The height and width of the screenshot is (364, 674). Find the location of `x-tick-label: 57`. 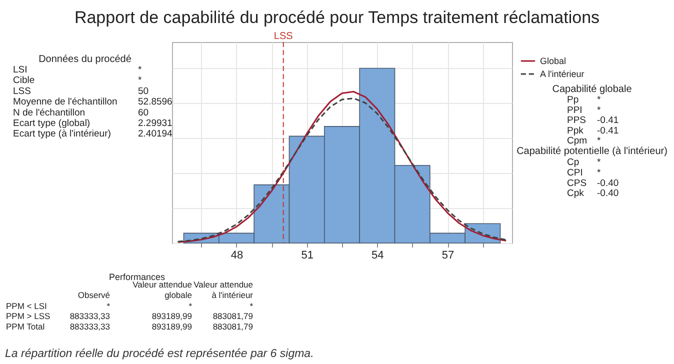

x-tick-label: 57 is located at coordinates (448, 256).